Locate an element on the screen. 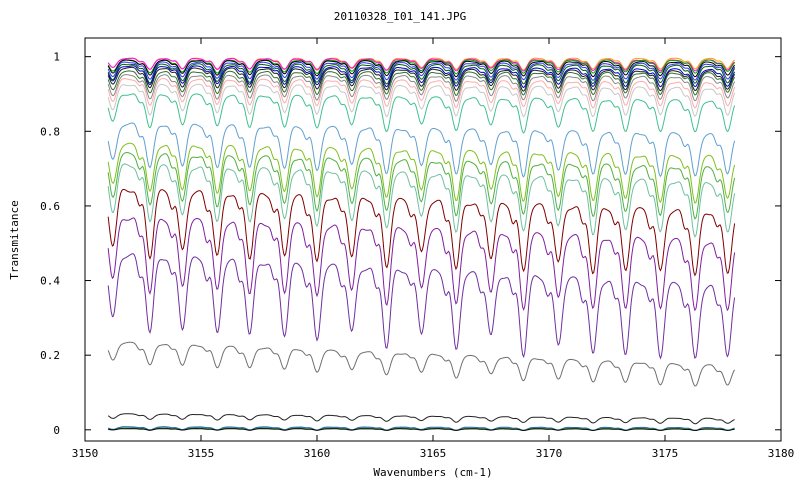 Image resolution: width=800 pixels, height=480 pixels. x-tick-label: 3175 is located at coordinates (665, 453).